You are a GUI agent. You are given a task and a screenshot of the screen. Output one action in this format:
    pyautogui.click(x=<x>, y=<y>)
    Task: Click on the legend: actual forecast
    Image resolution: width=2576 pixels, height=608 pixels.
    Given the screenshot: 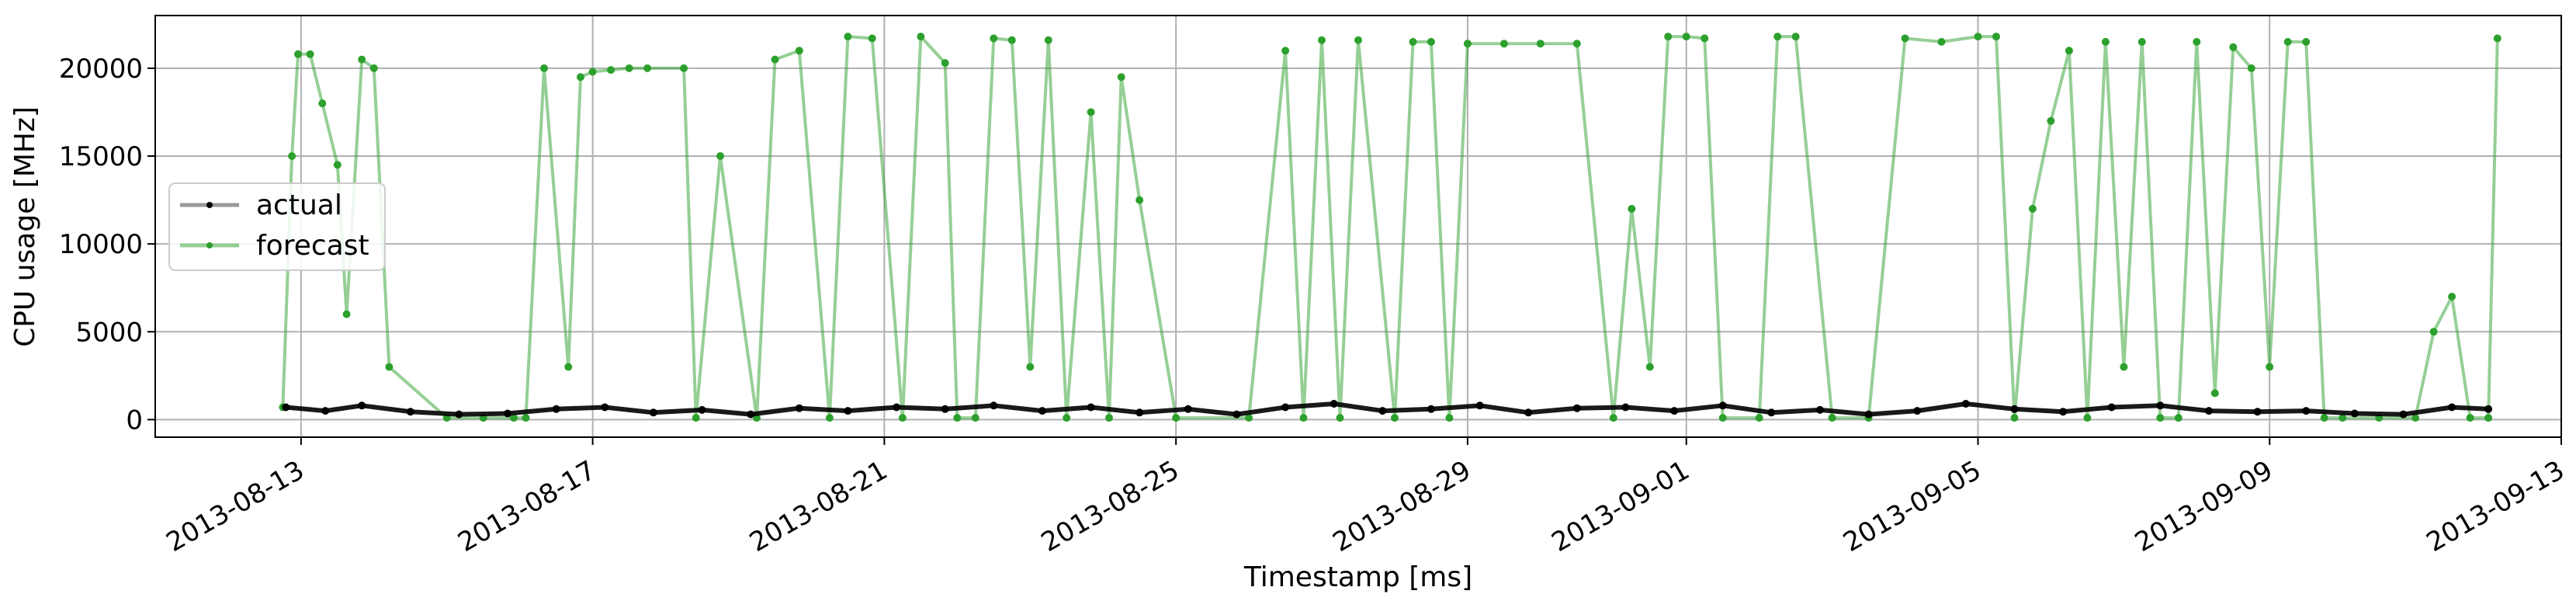 What is the action you would take?
    pyautogui.click(x=277, y=226)
    